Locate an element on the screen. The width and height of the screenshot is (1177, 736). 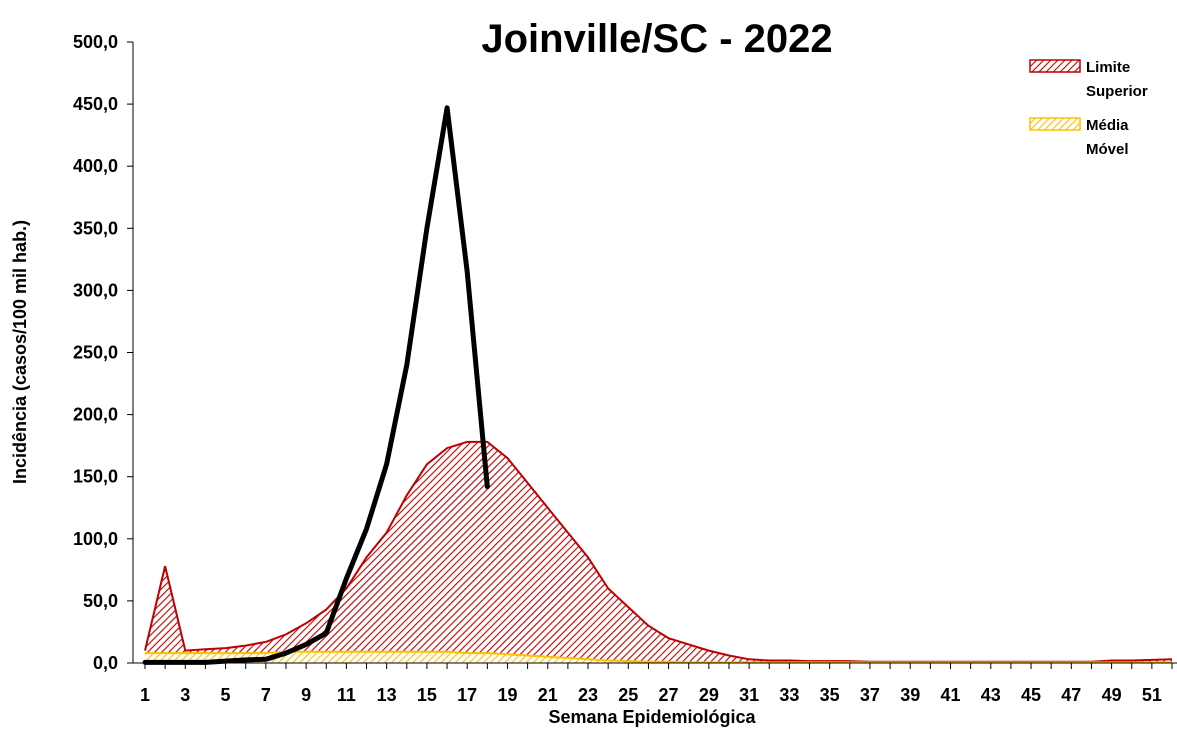
x-tick-label: 31 is located at coordinates (749, 695).